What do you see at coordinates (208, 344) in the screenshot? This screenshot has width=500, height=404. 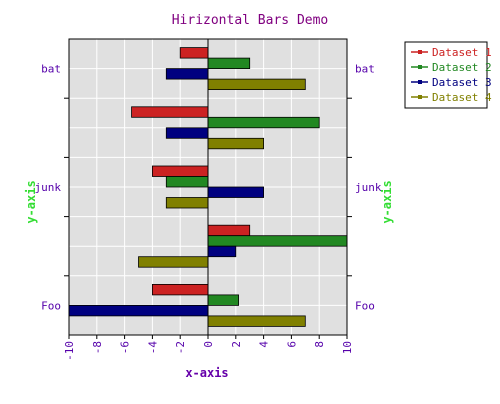 I see `x-tick-label: 0` at bounding box center [208, 344].